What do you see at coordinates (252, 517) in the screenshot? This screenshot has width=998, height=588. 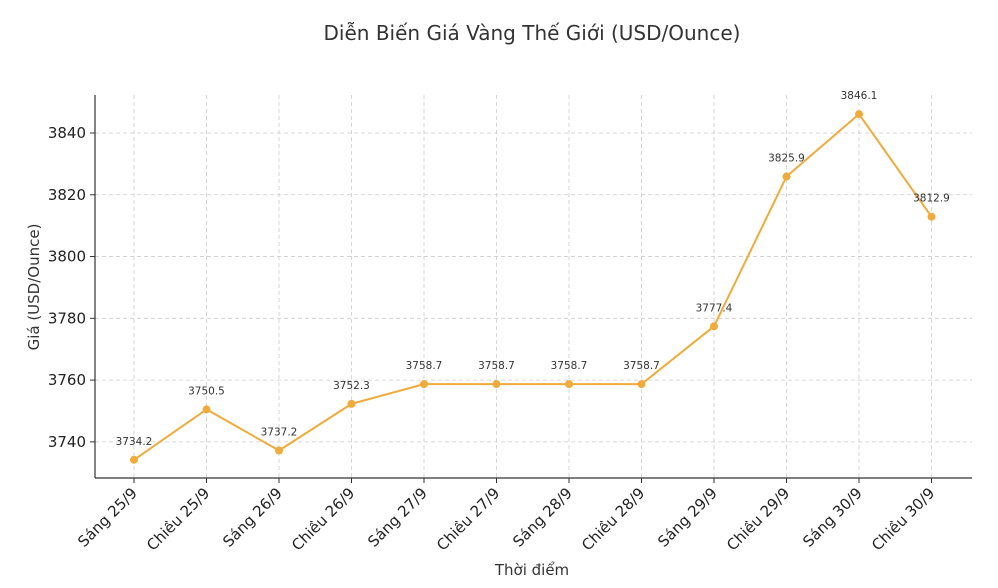 I see `x-tick-label: Sáng 26/9` at bounding box center [252, 517].